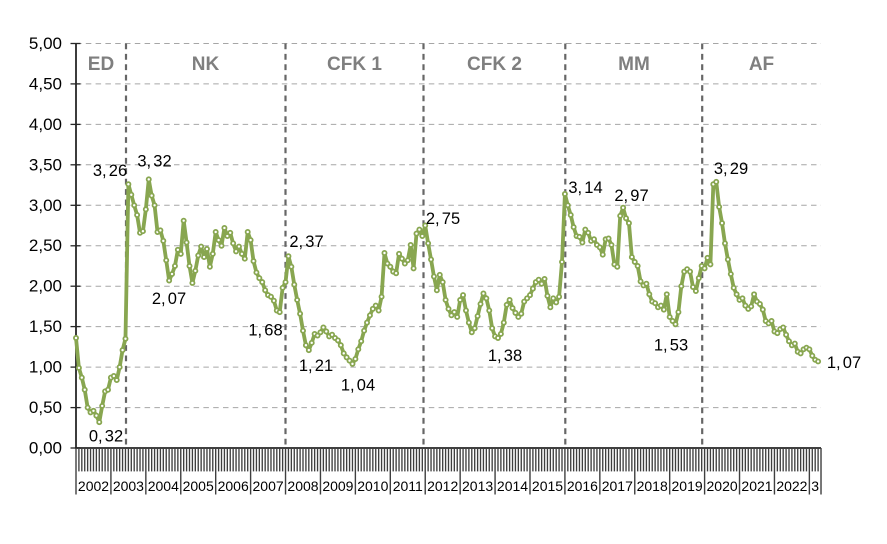 The image size is (887, 544). What do you see at coordinates (163, 486) in the screenshot?
I see `svg-text: 2004` at bounding box center [163, 486].